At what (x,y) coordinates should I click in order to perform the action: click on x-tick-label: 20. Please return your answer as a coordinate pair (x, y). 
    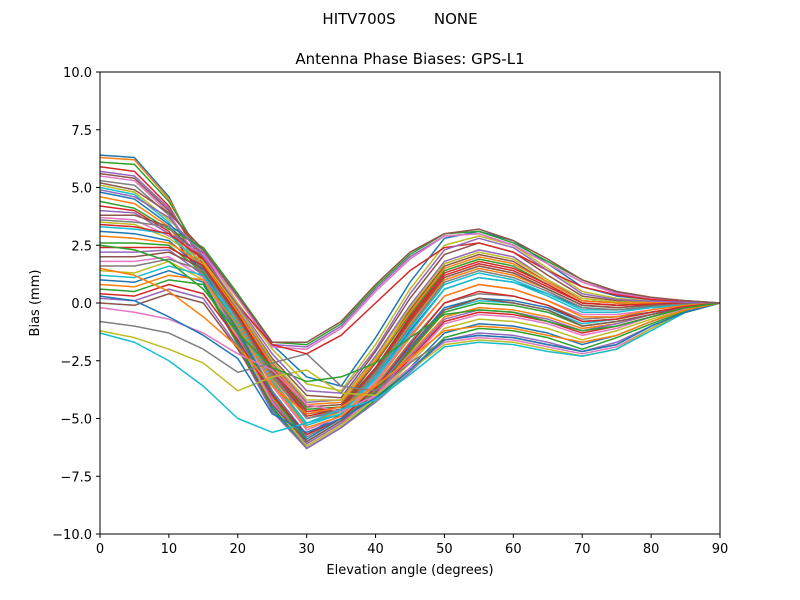
    Looking at the image, I should click on (238, 549).